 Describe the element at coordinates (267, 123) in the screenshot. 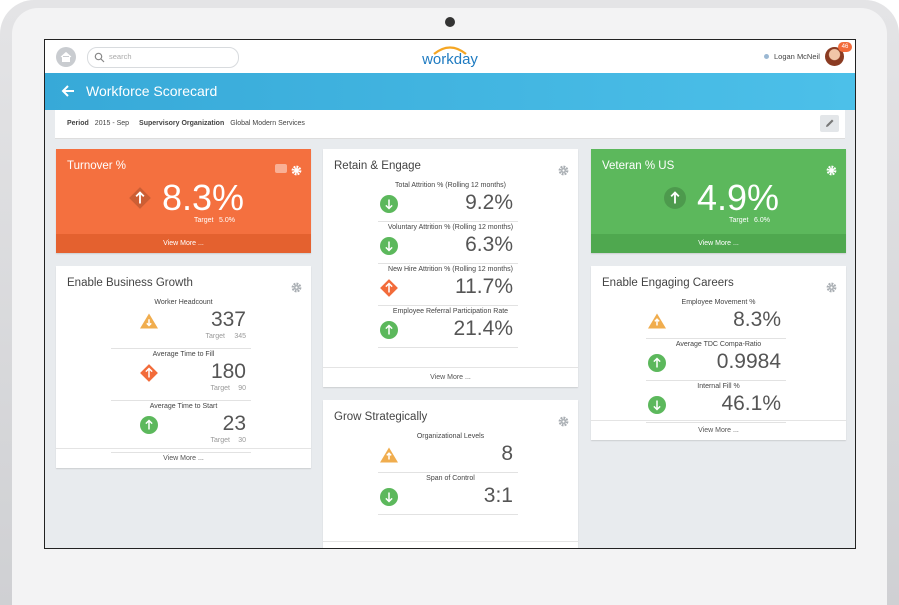

I see `filter-value: Global Modern Services` at that location.